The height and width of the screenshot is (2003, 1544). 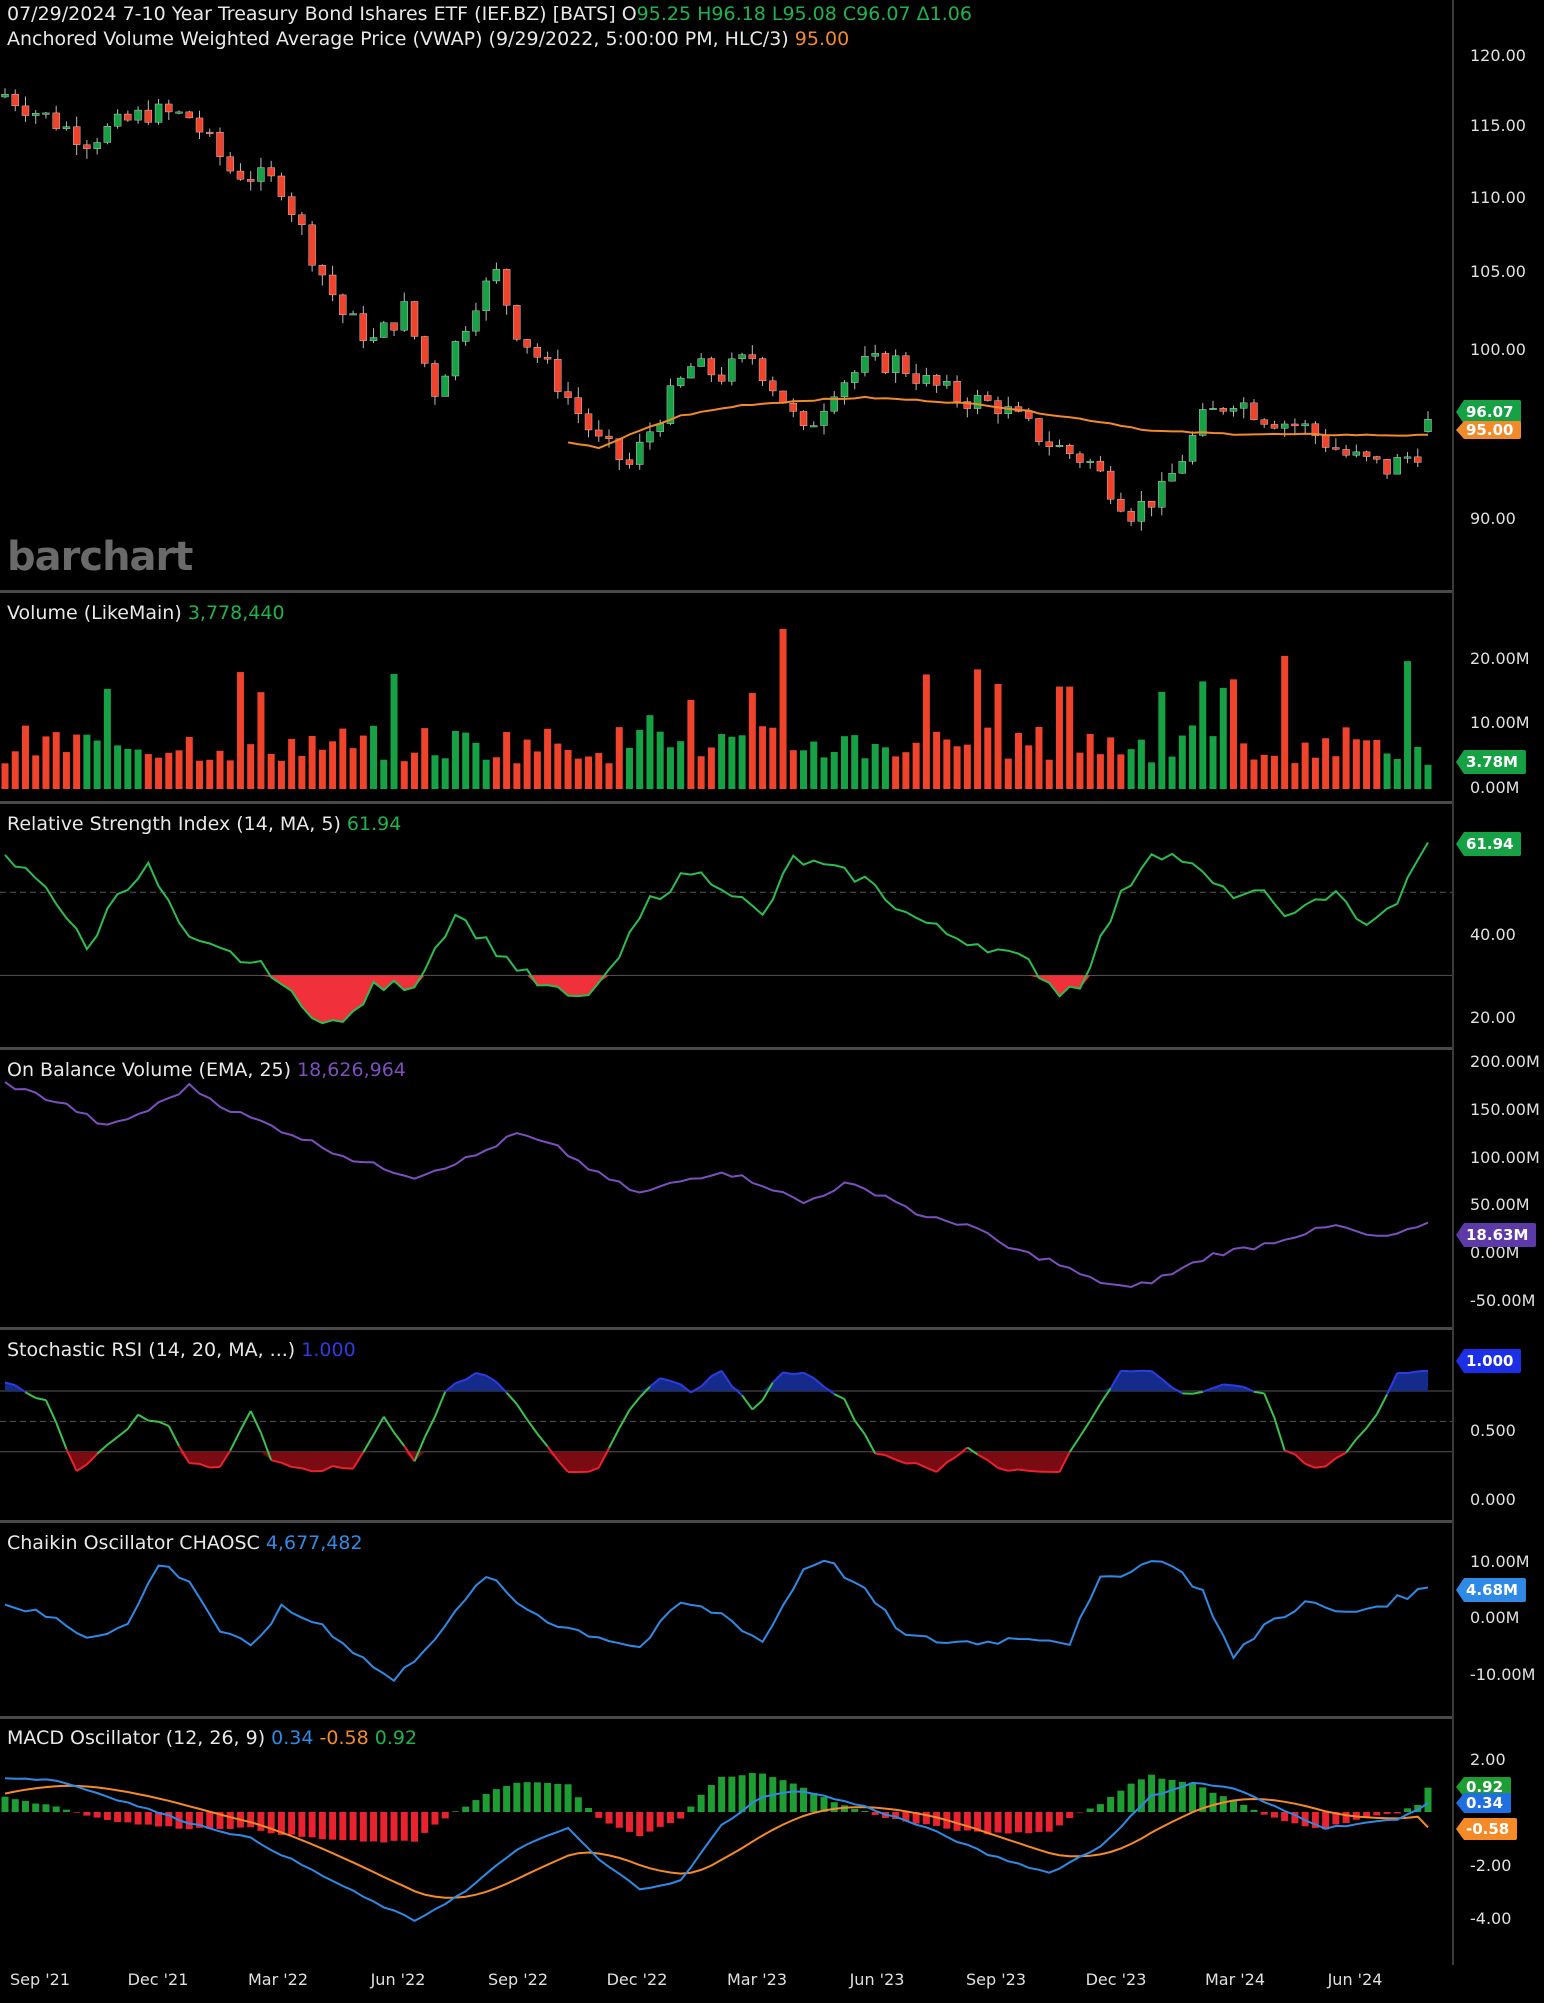 What do you see at coordinates (757, 1979) in the screenshot?
I see `x-label: Mar '23` at bounding box center [757, 1979].